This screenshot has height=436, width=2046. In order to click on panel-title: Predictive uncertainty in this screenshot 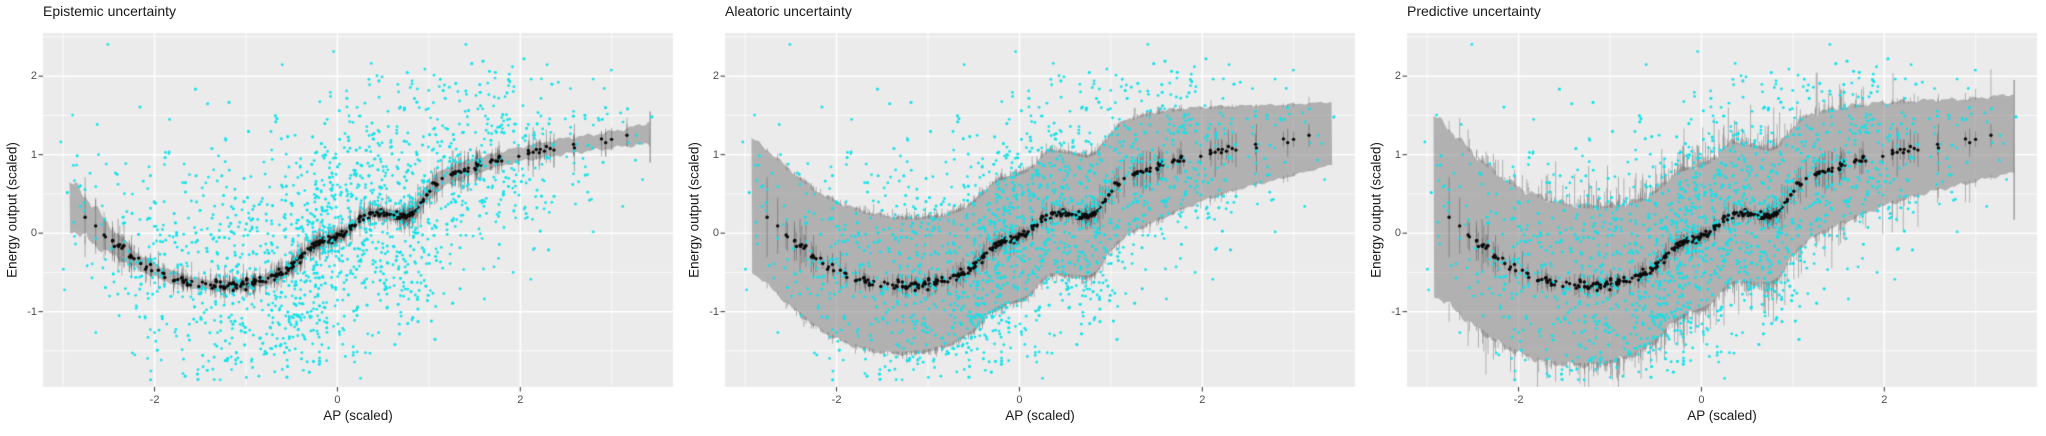, I will do `click(1474, 11)`.